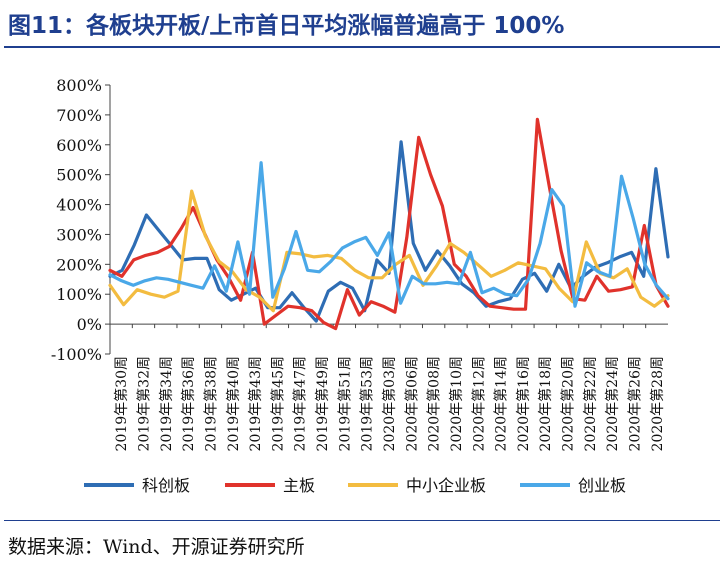 The height and width of the screenshot is (576, 724). Describe the element at coordinates (501, 403) in the screenshot. I see `x-tick-label: 2020年第14周` at that location.